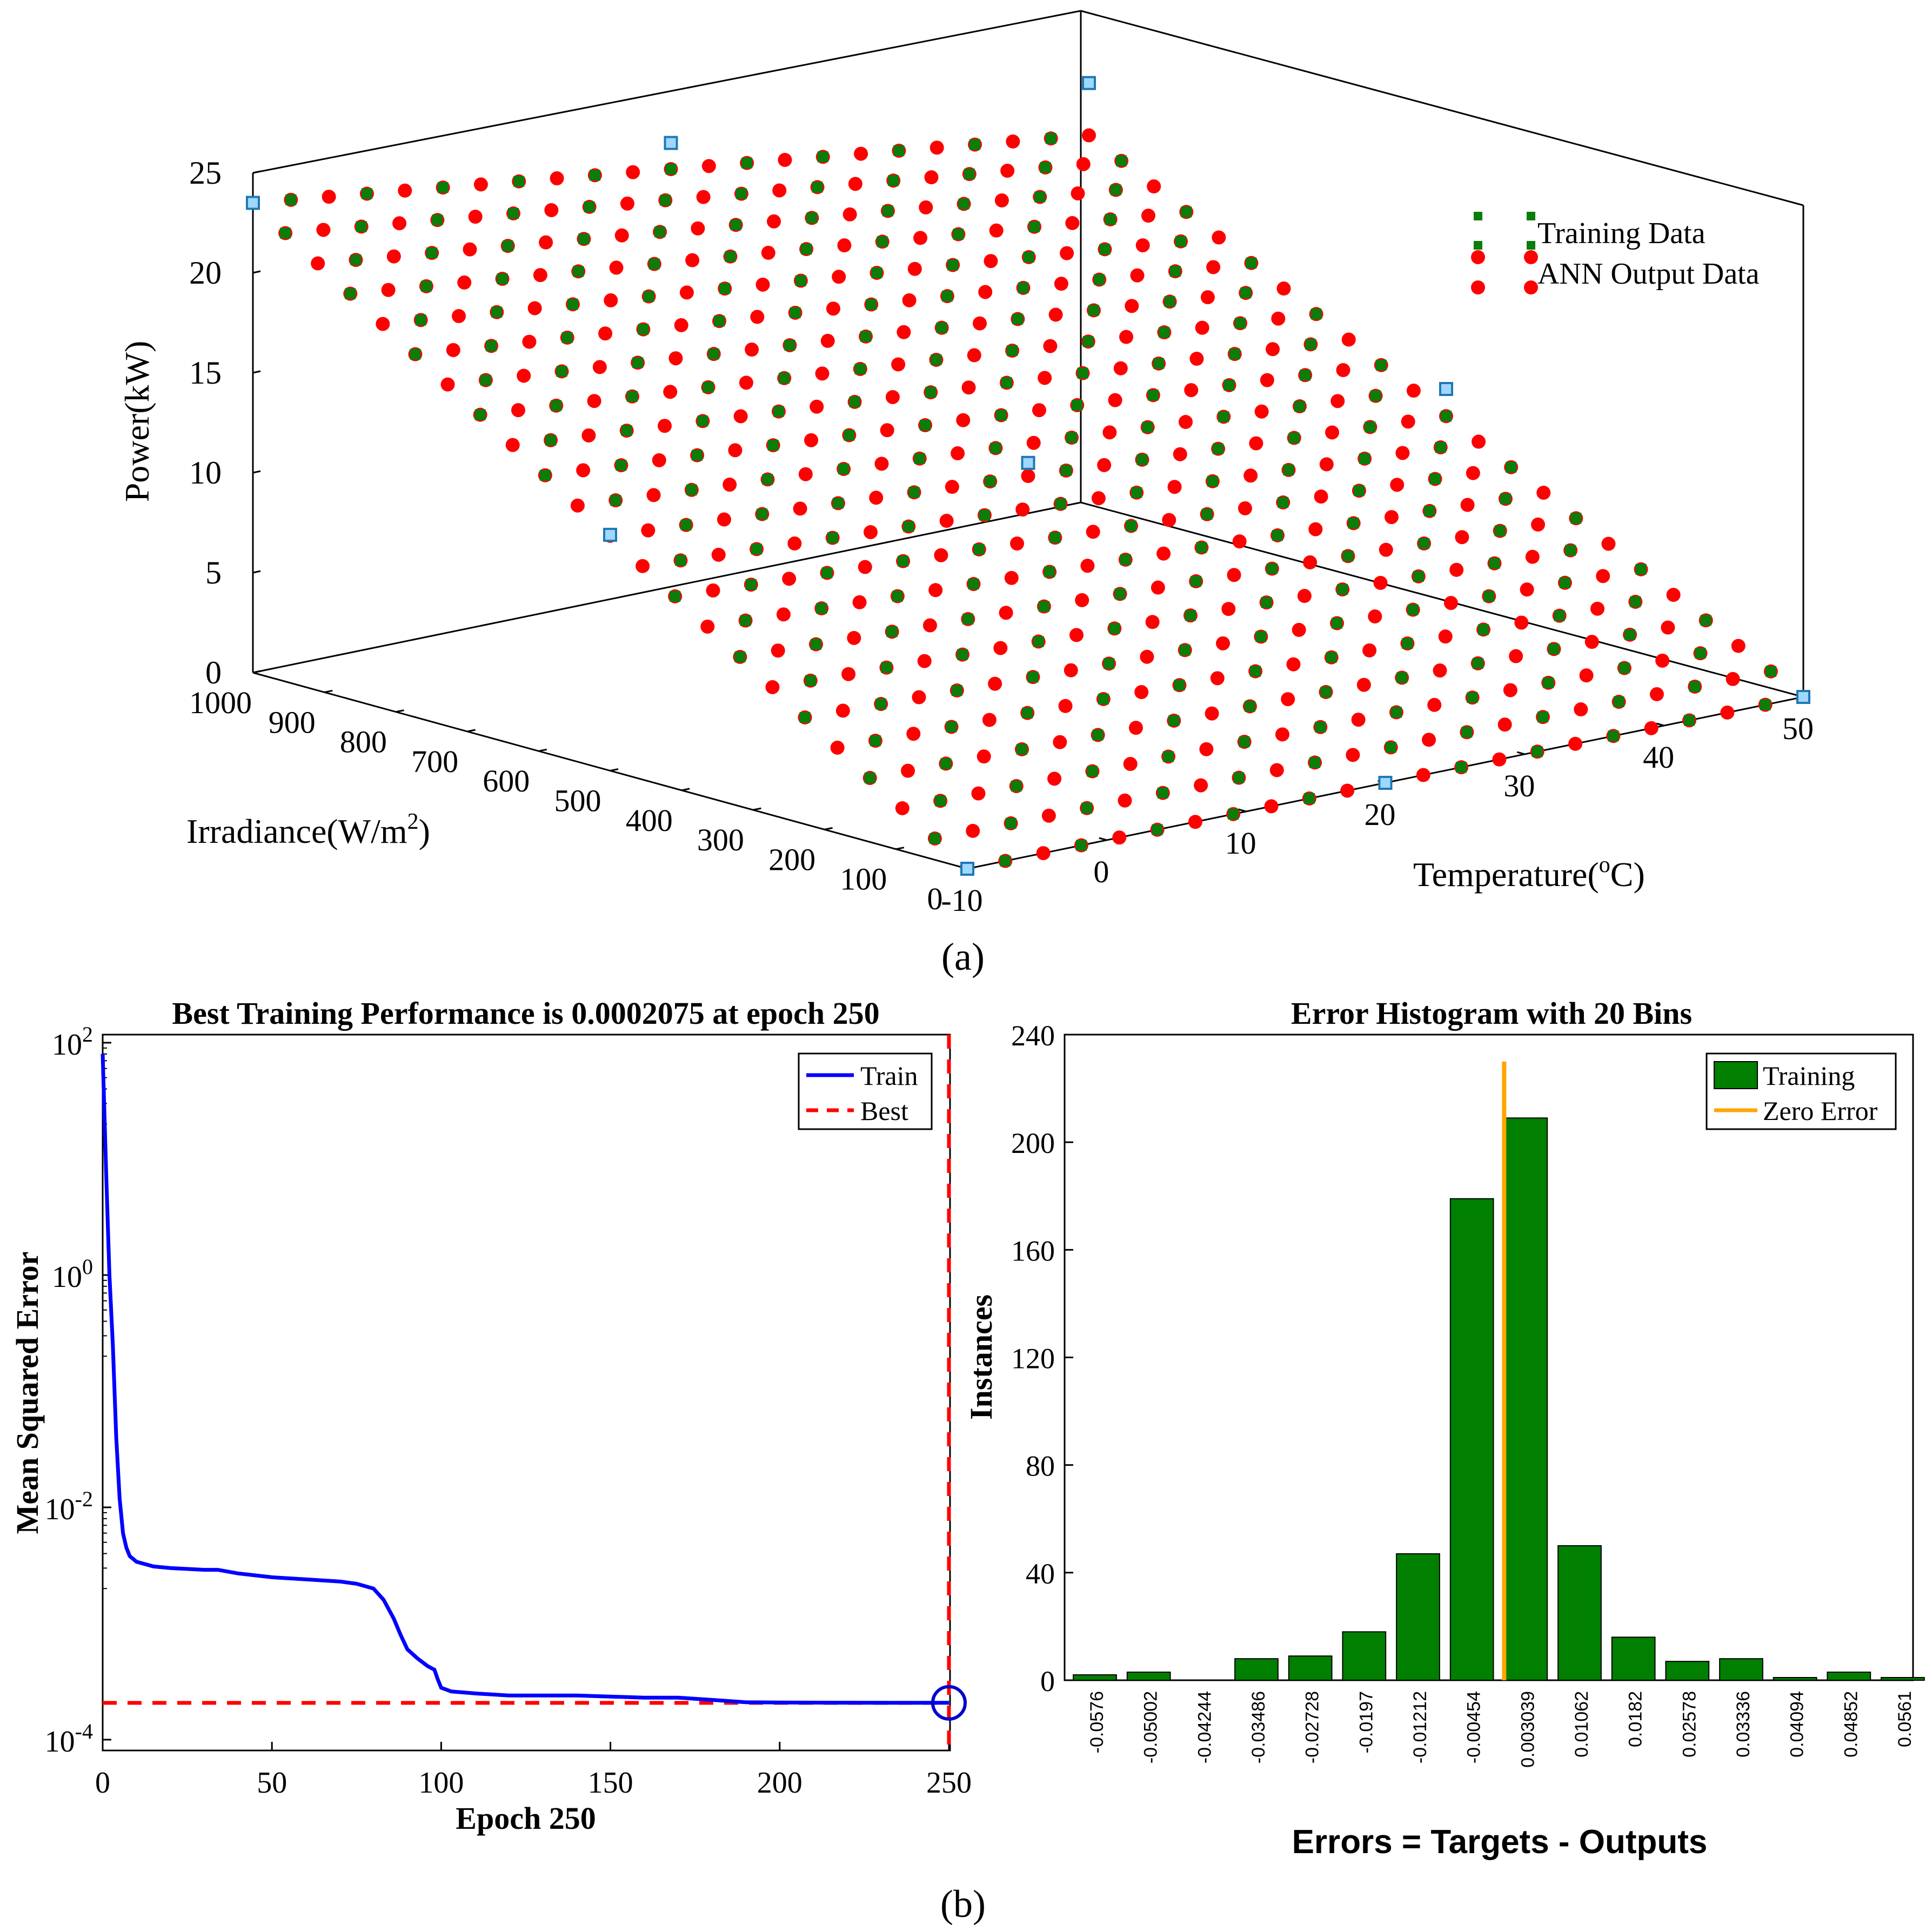 This screenshot has height=1932, width=1926. I want to click on histogram-bar, so click(1687, 1671).